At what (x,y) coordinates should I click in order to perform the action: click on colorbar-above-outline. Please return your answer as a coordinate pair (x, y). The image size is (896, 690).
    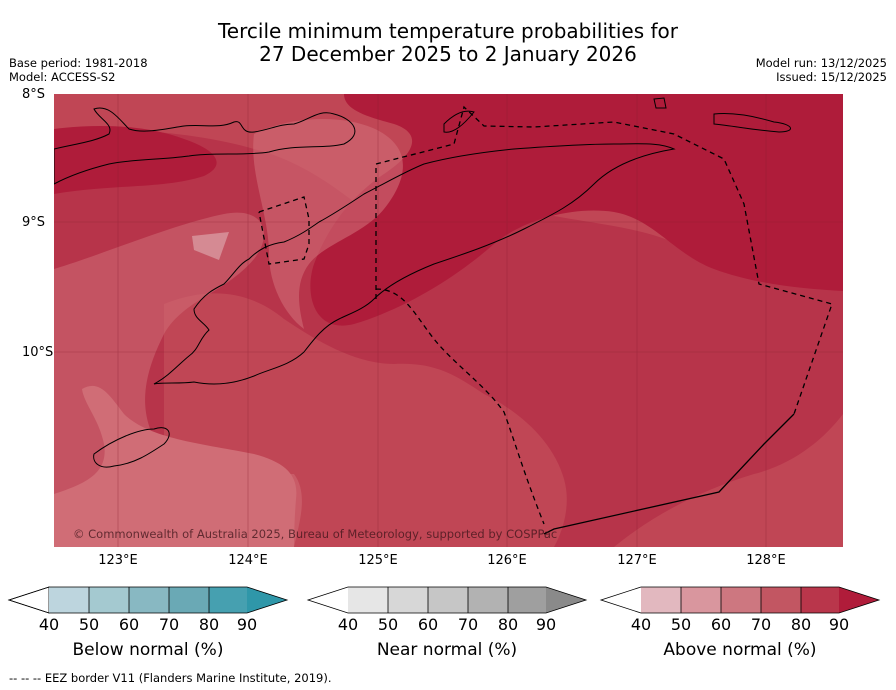
    Looking at the image, I should click on (740, 600).